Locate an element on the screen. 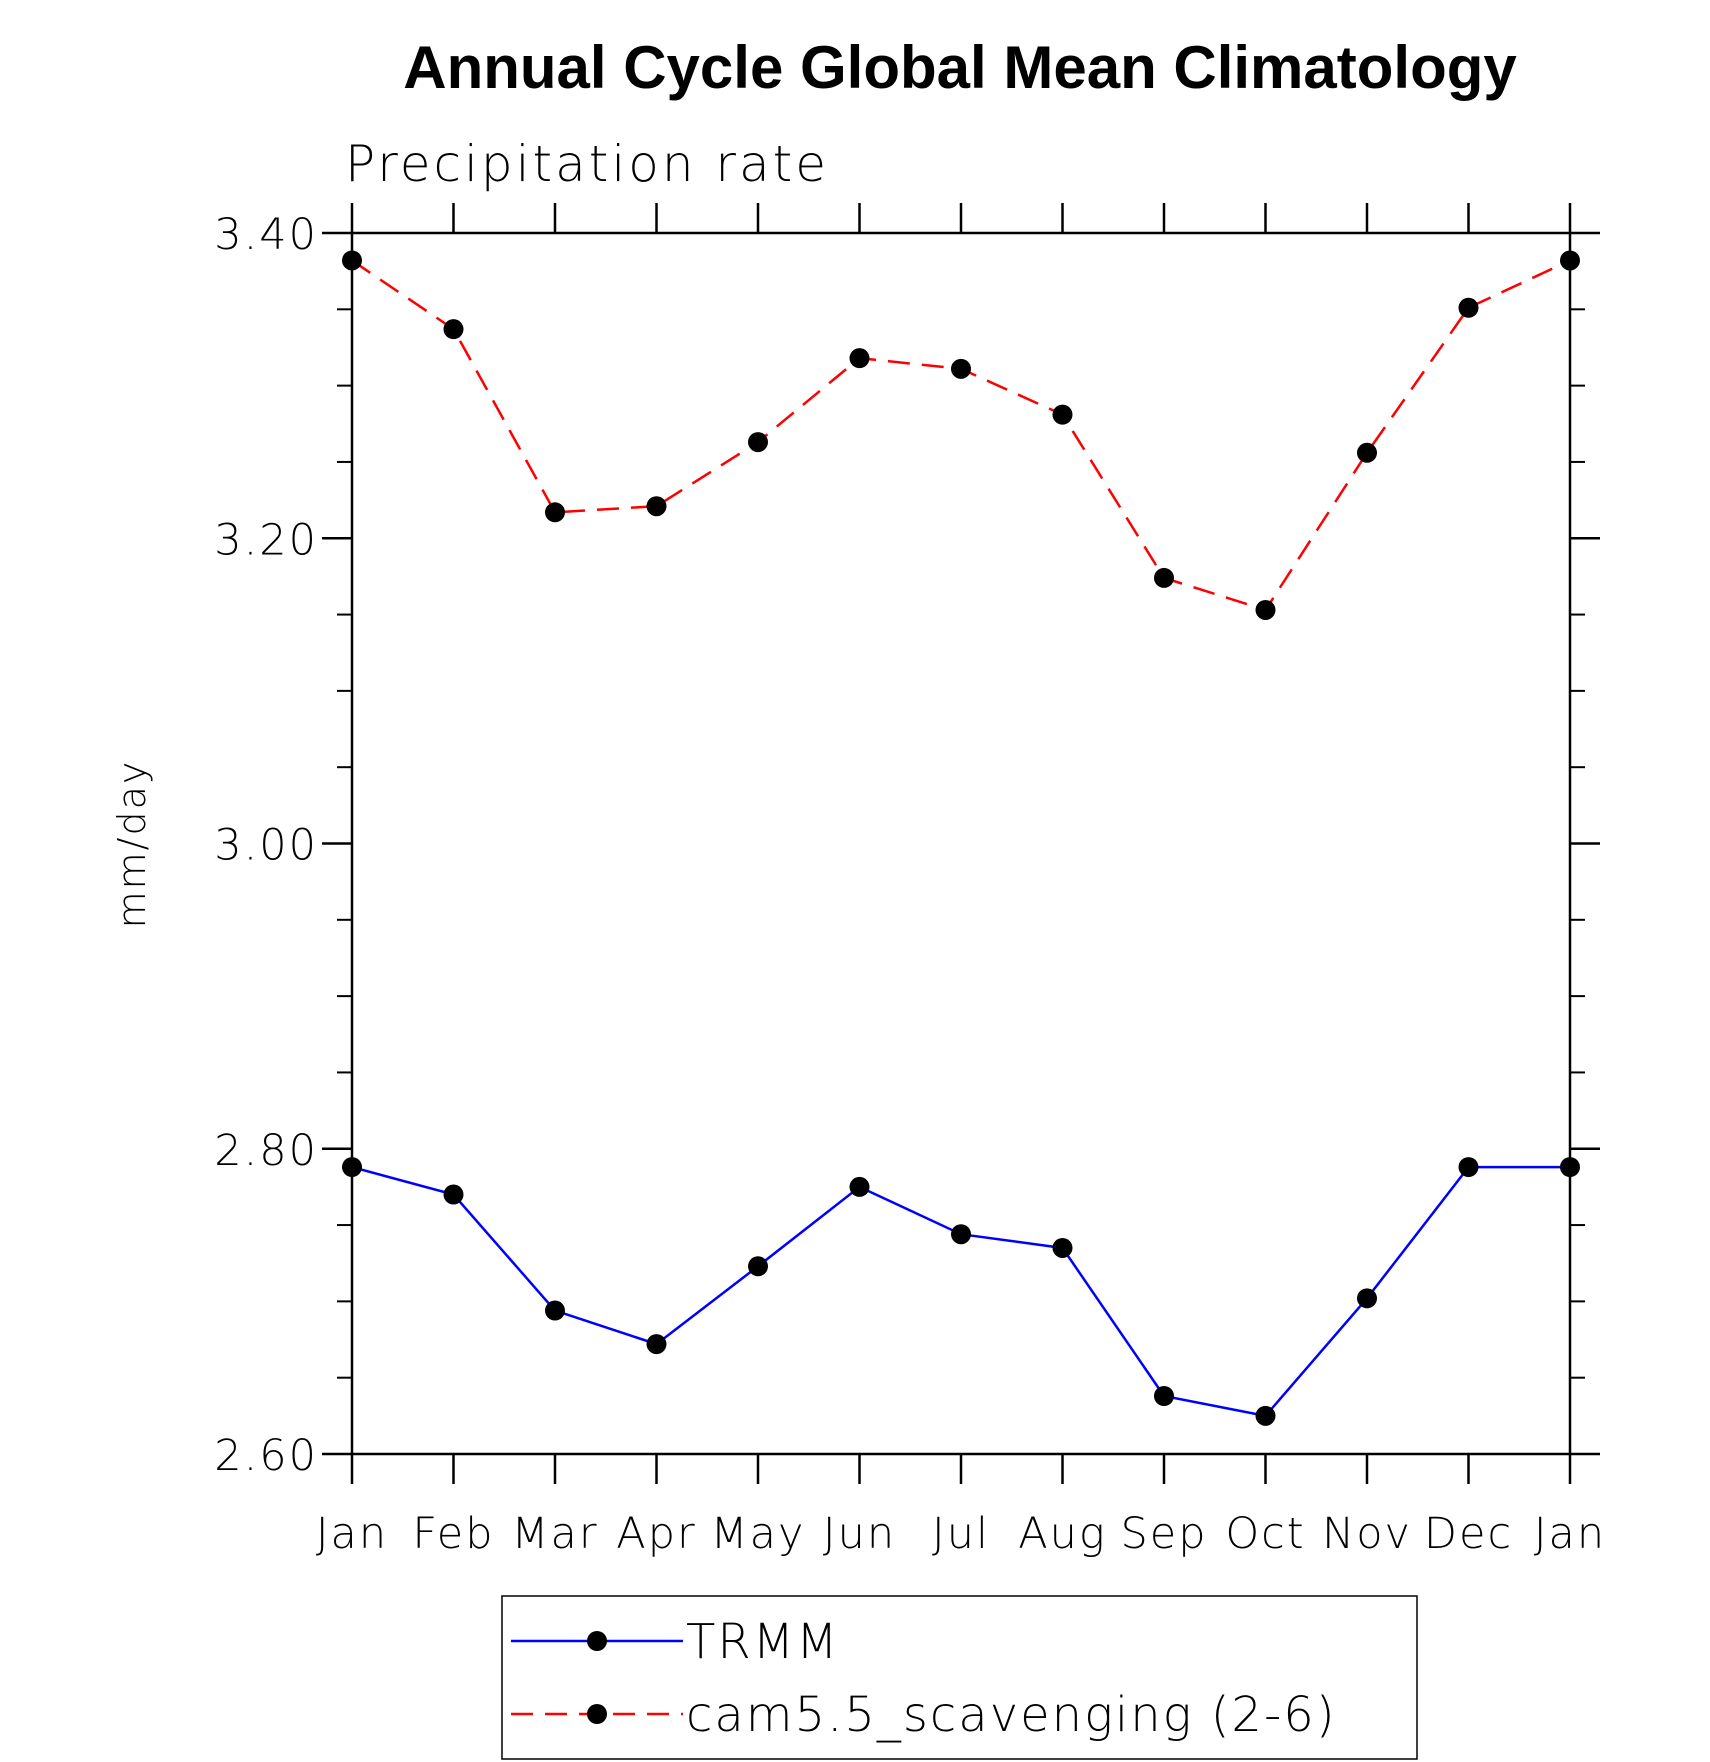  x-tick-label: Feb is located at coordinates (453, 1534).